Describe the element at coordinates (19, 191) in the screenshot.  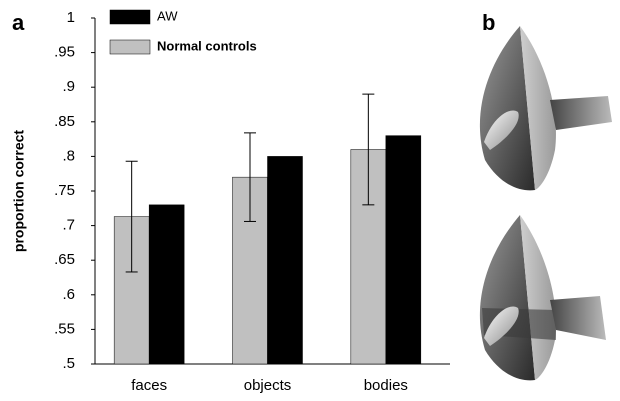
I see `y-axis-label: proportion correct` at that location.